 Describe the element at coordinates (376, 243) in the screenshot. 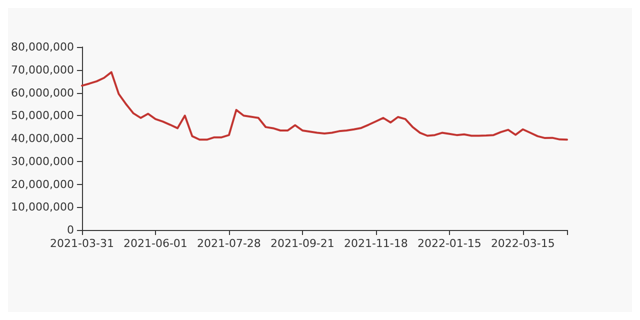

I see `x-tick-label: 2021-11-18` at that location.